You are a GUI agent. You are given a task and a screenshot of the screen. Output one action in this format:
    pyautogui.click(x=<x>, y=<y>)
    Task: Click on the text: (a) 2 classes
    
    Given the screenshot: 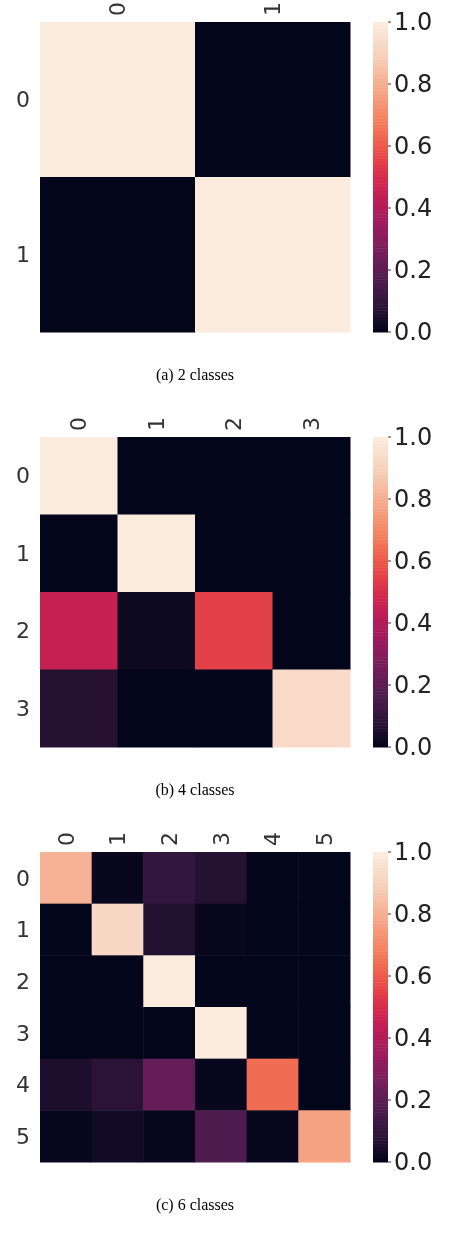 What is the action you would take?
    pyautogui.click(x=195, y=375)
    